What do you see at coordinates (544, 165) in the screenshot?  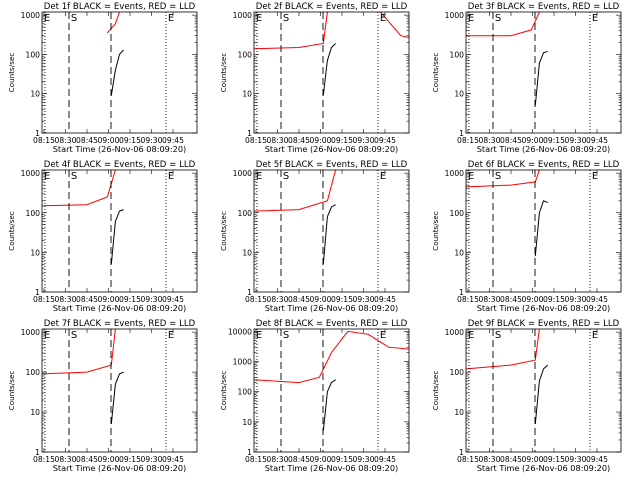 I see `panel-title: Det 6f BLACK = Events, RED = LLD` at bounding box center [544, 165].